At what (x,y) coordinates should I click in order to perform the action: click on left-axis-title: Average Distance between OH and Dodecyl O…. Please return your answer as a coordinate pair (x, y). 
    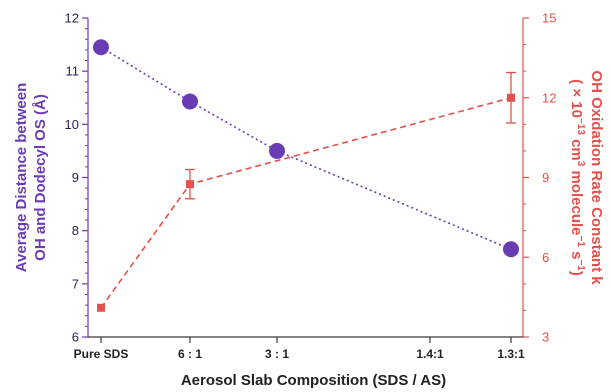
    Looking at the image, I should click on (31, 178).